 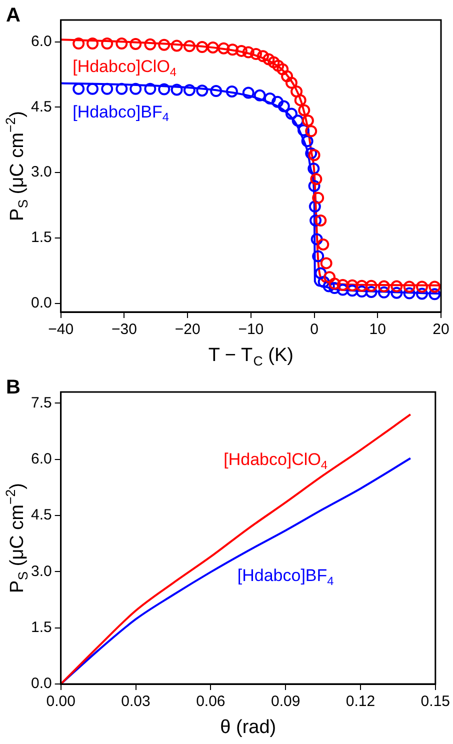 What do you see at coordinates (41, 172) in the screenshot?
I see `y-tick-label: 3.0` at bounding box center [41, 172].